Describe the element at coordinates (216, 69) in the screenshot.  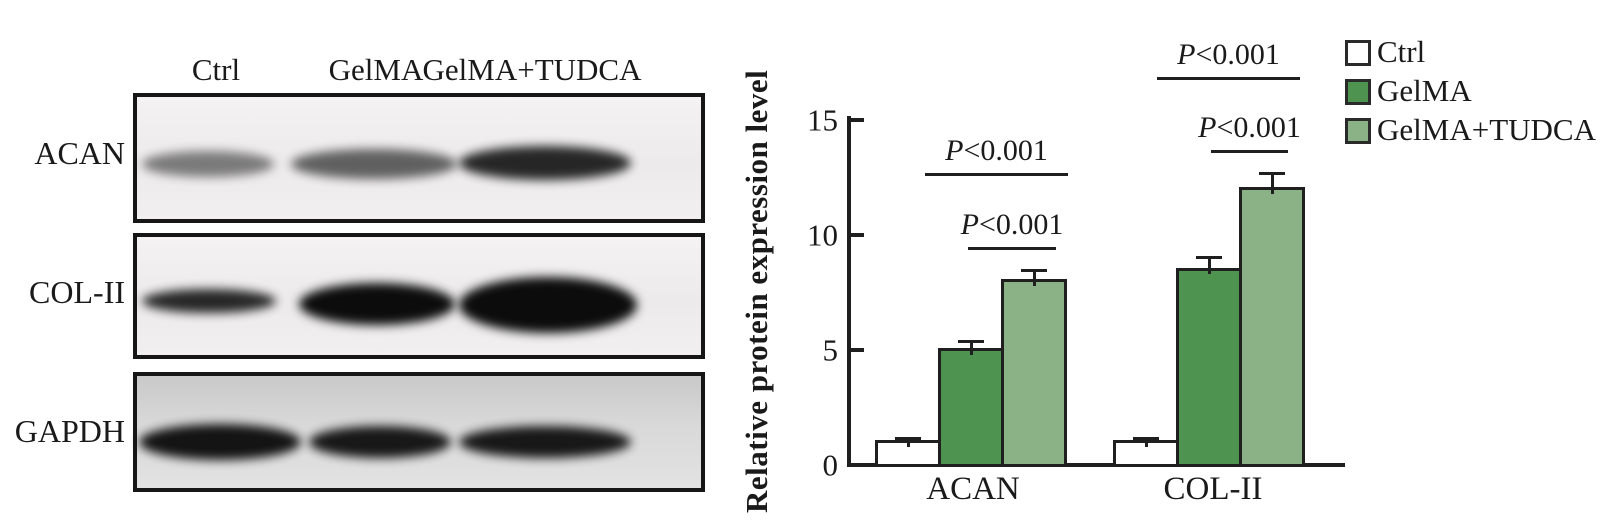
I see `blot-lane-header-ctrl: Ctrl` at that location.